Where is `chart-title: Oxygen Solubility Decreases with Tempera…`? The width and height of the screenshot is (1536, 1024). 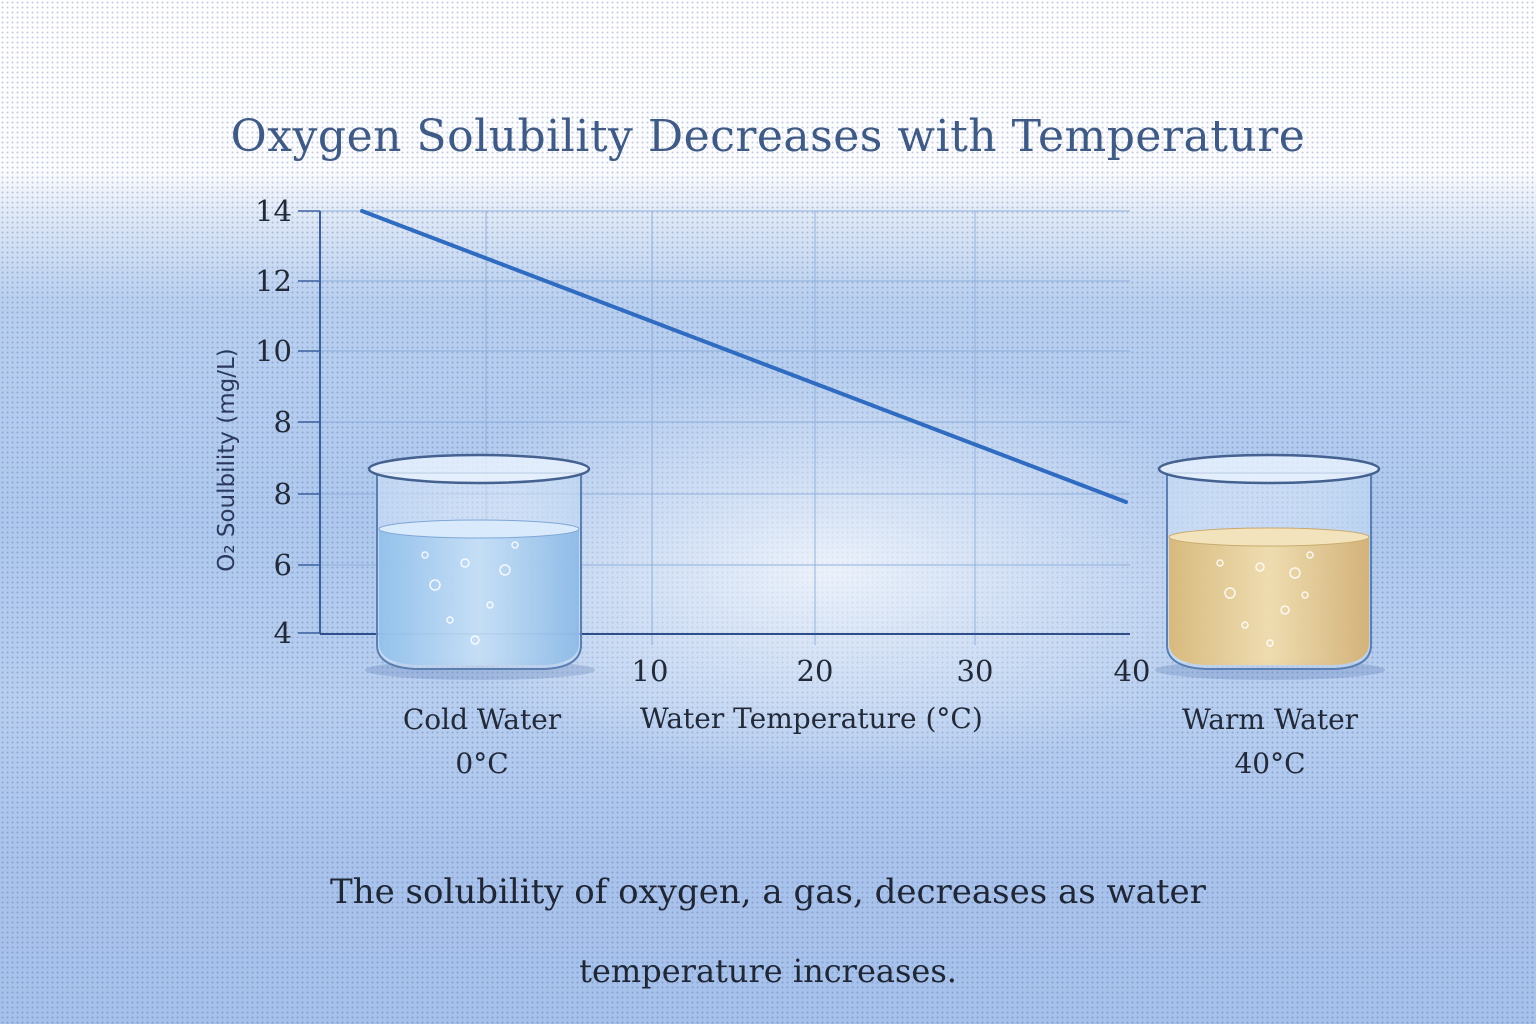 chart-title: Oxygen Solubility Decreases with Tempera… is located at coordinates (768, 137).